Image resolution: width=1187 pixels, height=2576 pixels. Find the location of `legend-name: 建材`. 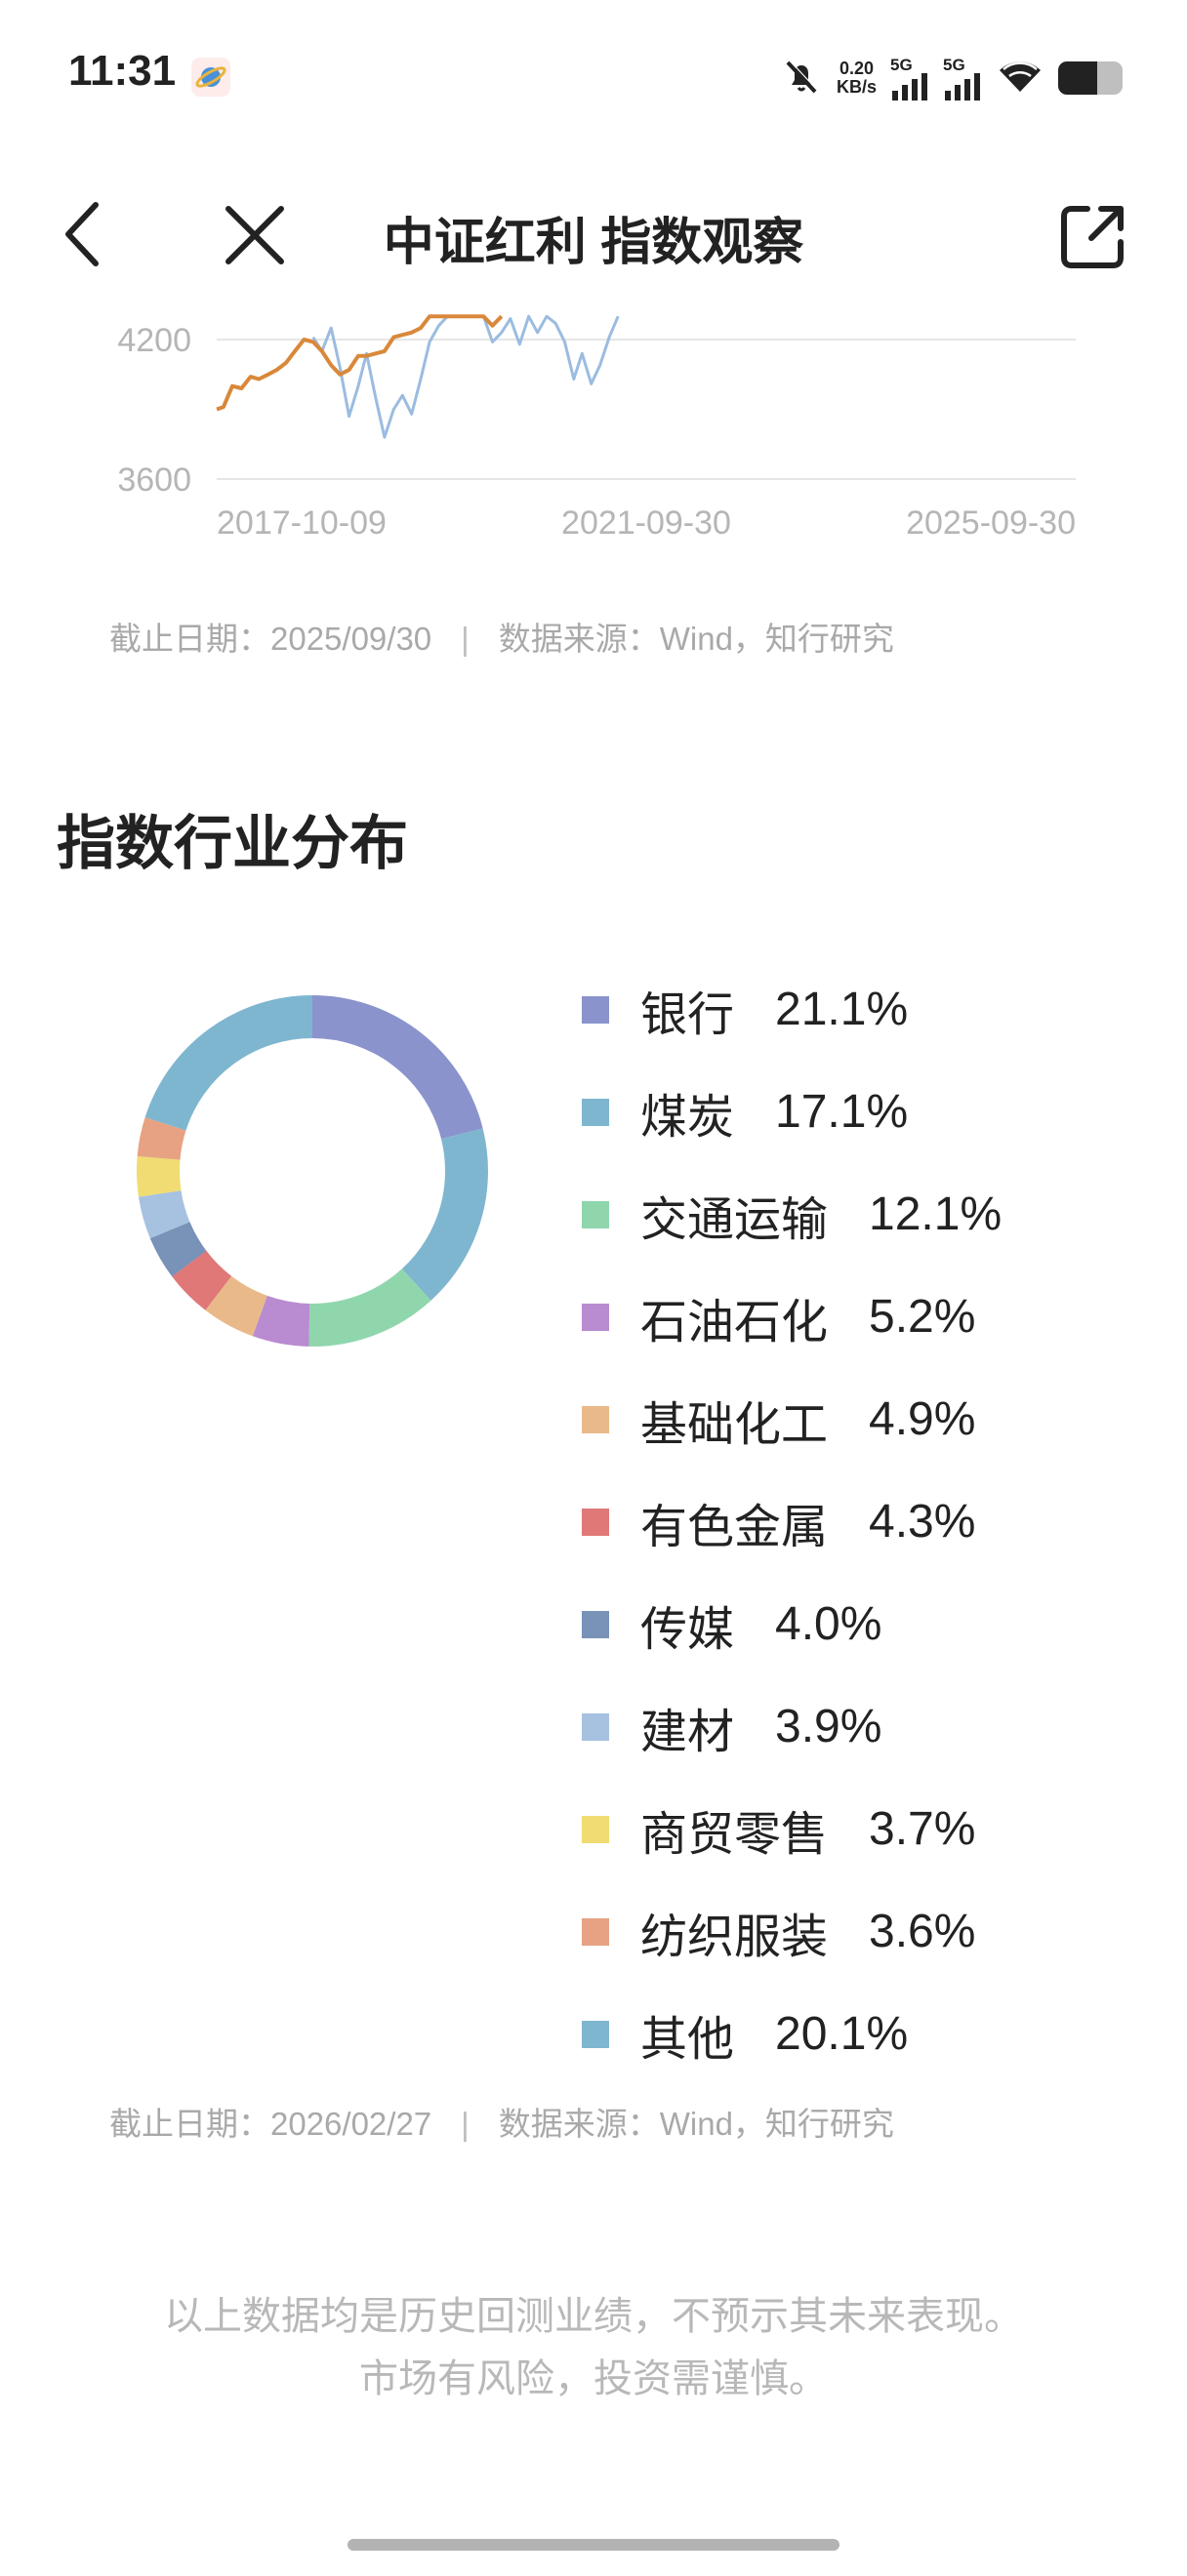

legend-name: 建材 is located at coordinates (687, 1732).